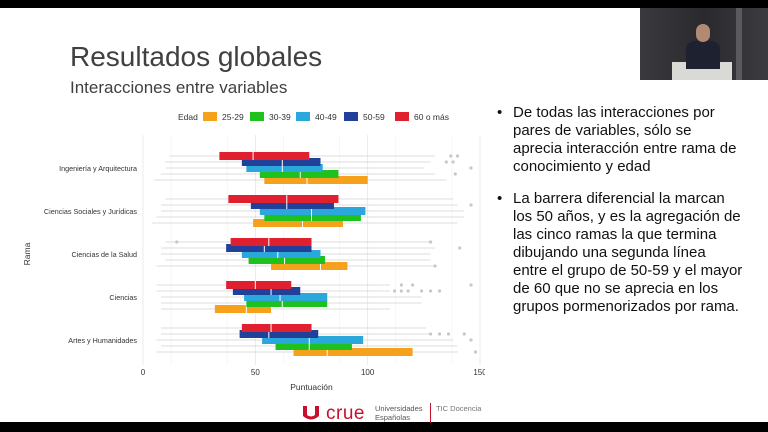 This screenshot has width=768, height=432. What do you see at coordinates (431, 117) in the screenshot?
I see `legend-label: 60 o más` at bounding box center [431, 117].